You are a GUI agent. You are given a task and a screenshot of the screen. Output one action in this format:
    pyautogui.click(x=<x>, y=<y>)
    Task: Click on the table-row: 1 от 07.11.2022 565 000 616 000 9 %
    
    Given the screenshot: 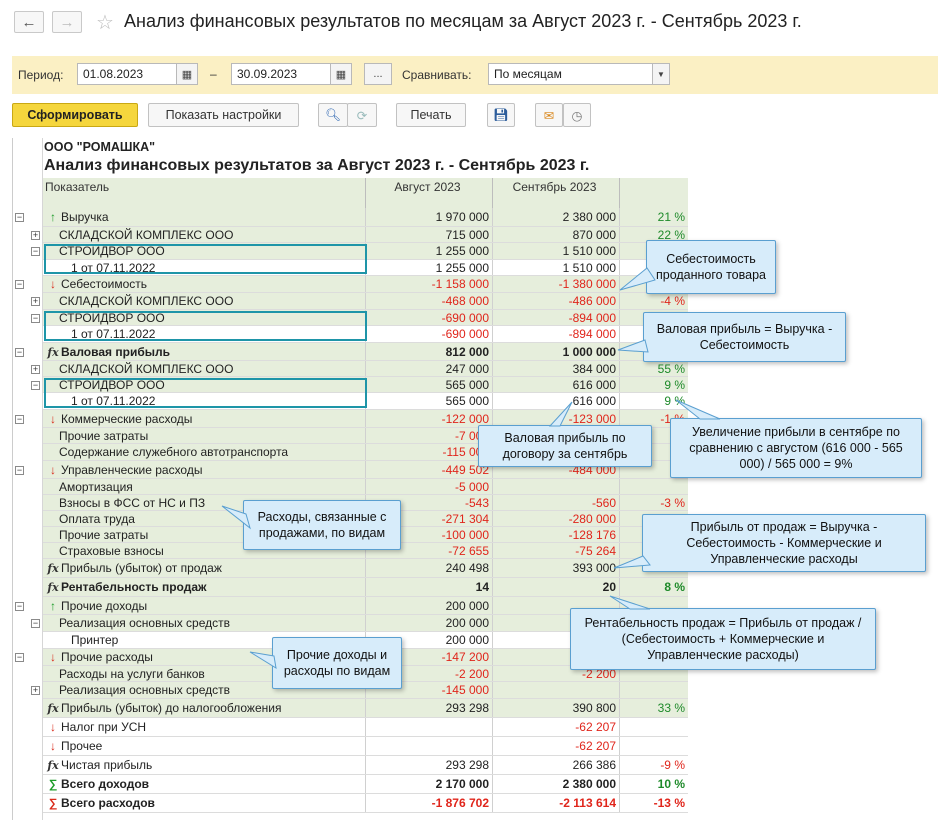 What is the action you would take?
    pyautogui.click(x=365, y=401)
    